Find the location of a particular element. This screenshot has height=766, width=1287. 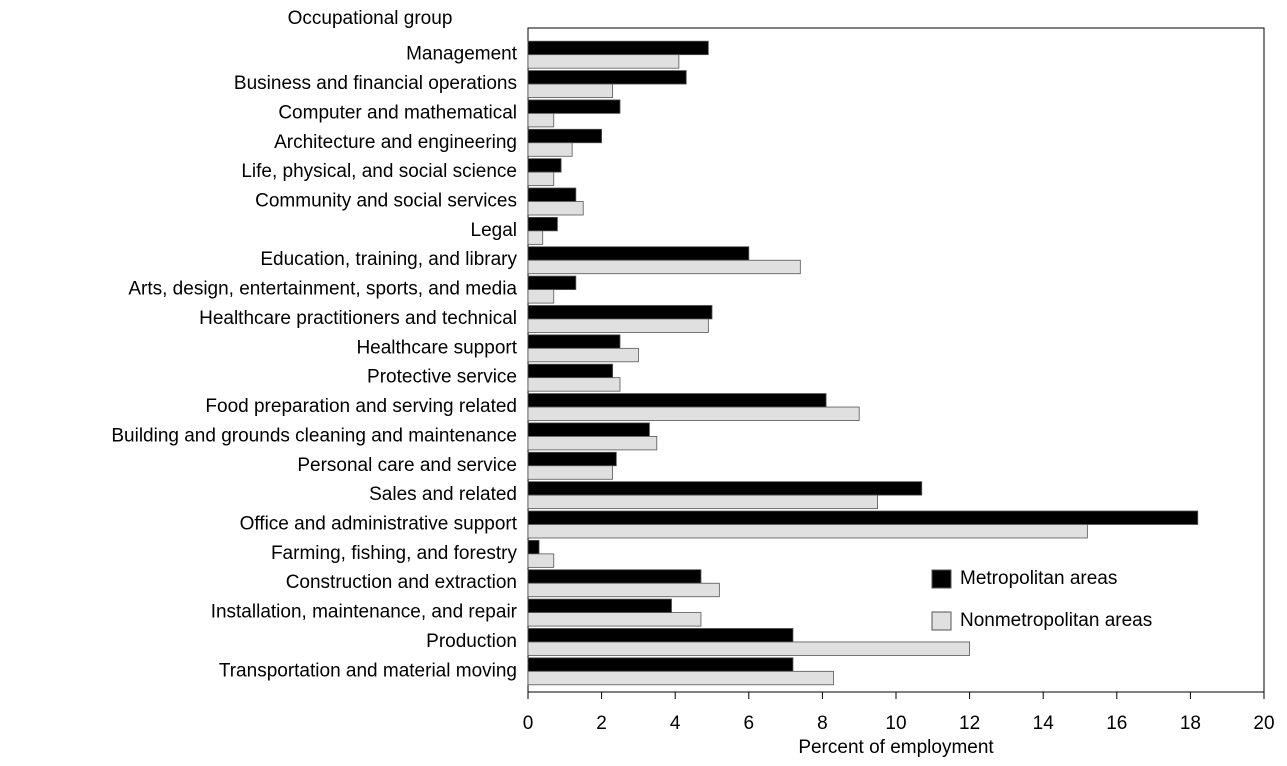

y-tick-label: Management is located at coordinates (462, 54).